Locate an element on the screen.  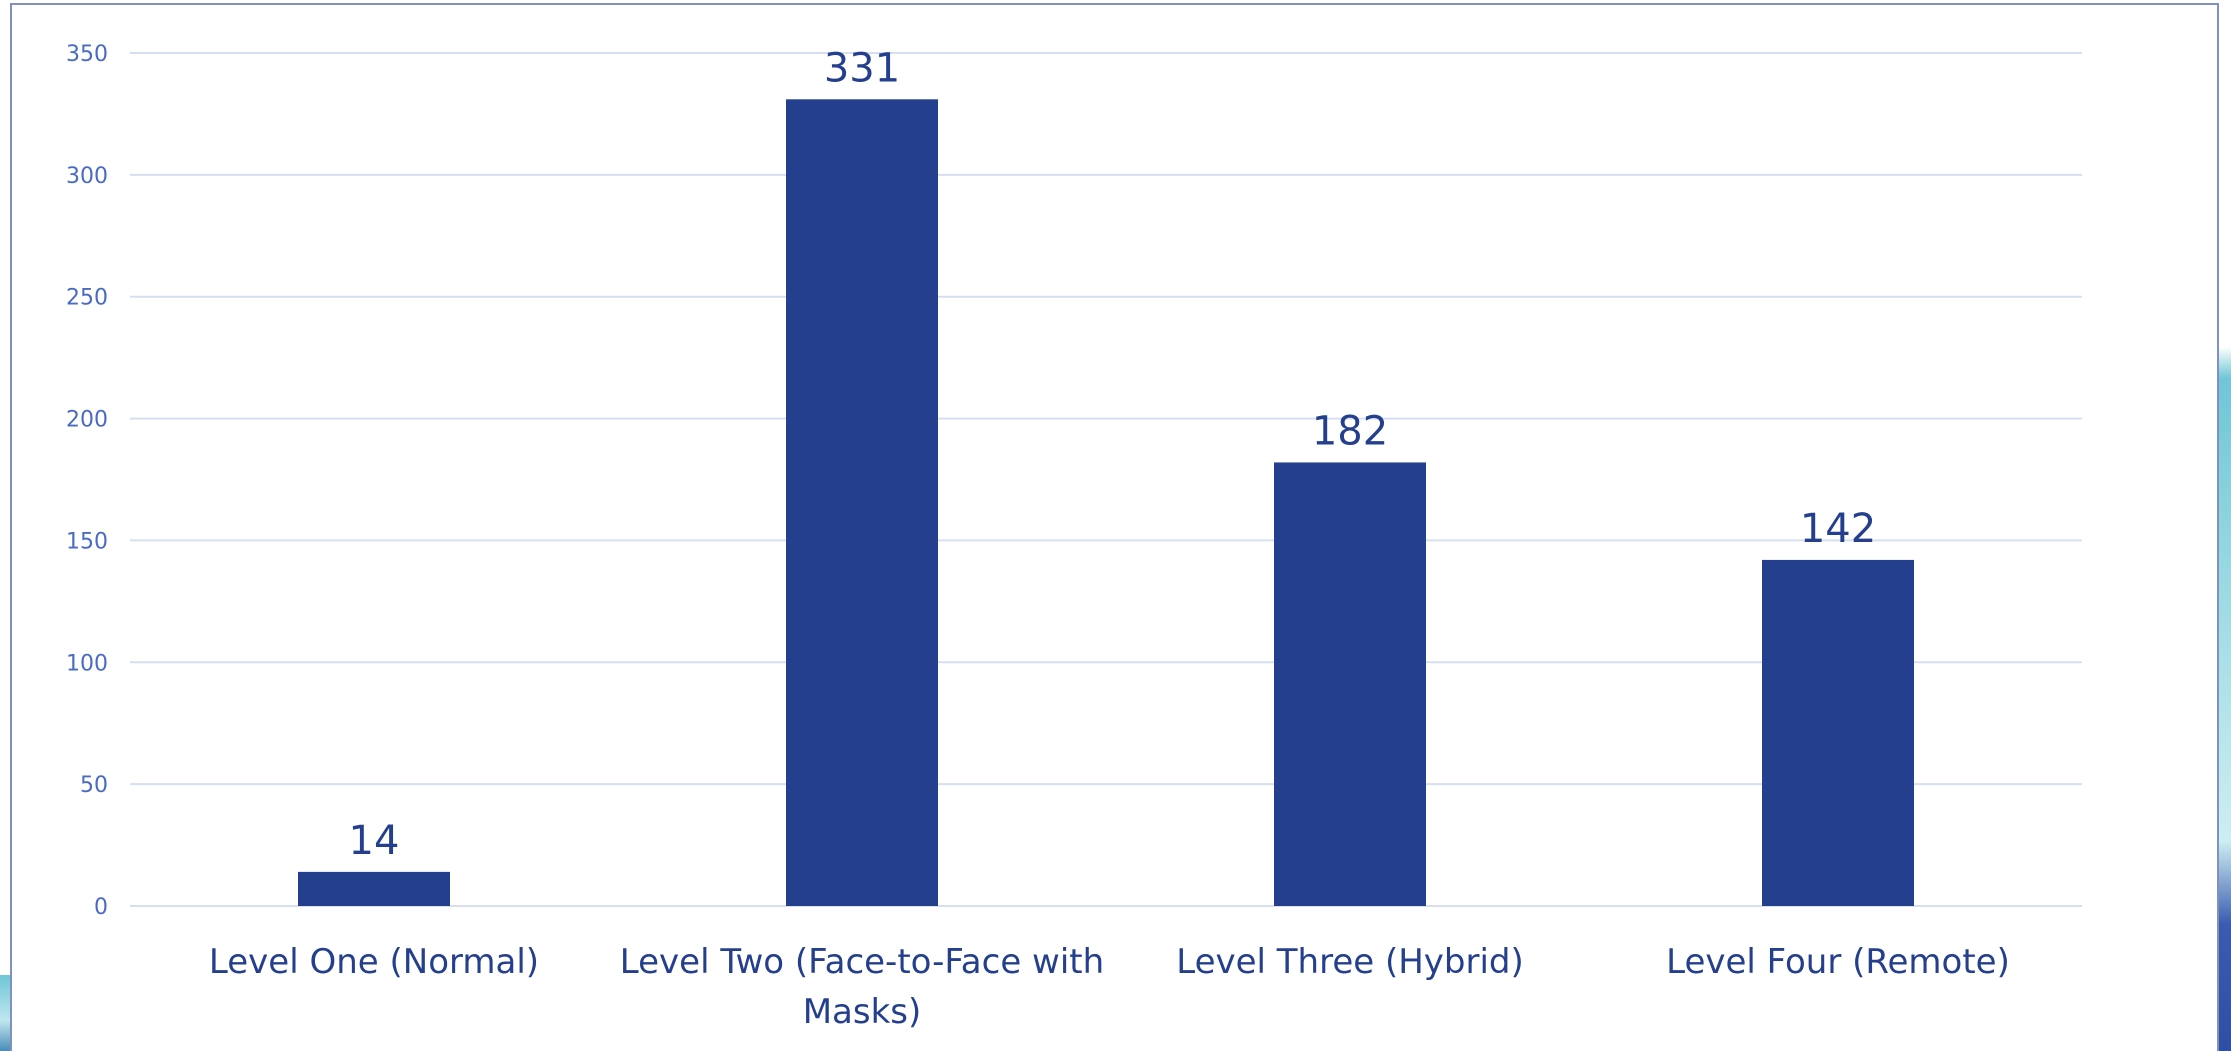
category-label-2: Level Two (Face-to-Face with Masks) is located at coordinates (862, 987).